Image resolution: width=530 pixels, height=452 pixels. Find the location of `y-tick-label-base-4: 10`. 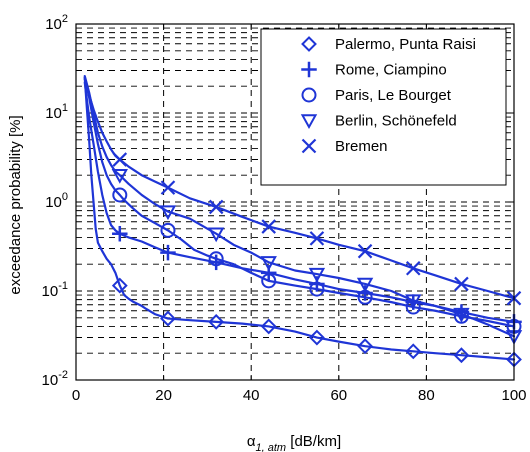

y-tick-label-base-4: 10 is located at coordinates (53, 24).